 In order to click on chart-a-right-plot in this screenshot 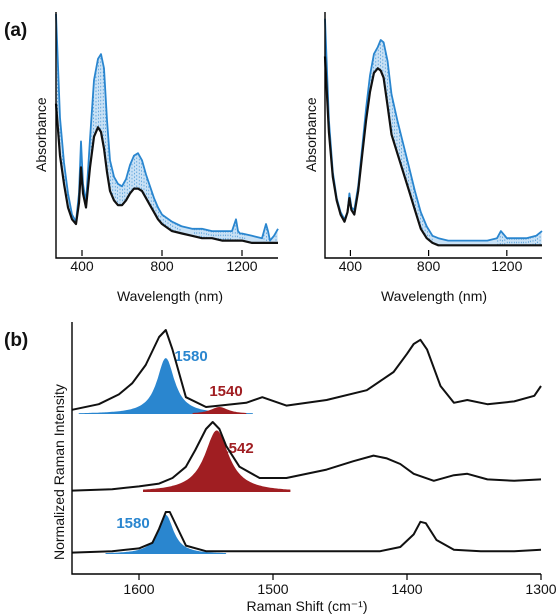, I will do `click(433, 132)`.